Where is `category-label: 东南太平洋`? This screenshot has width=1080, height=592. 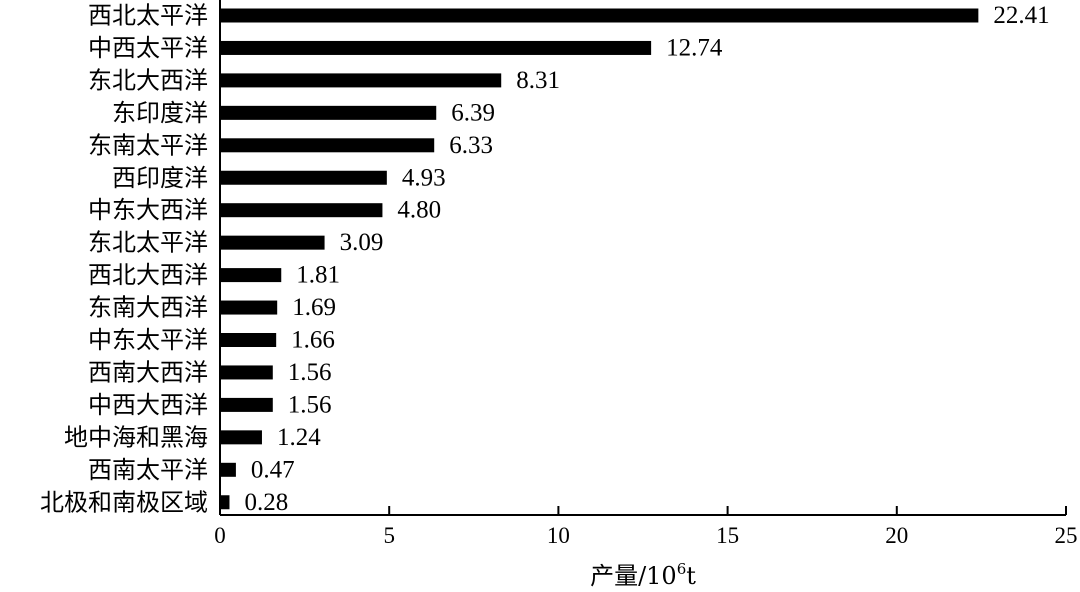
category-label: 东南太平洋 is located at coordinates (148, 145).